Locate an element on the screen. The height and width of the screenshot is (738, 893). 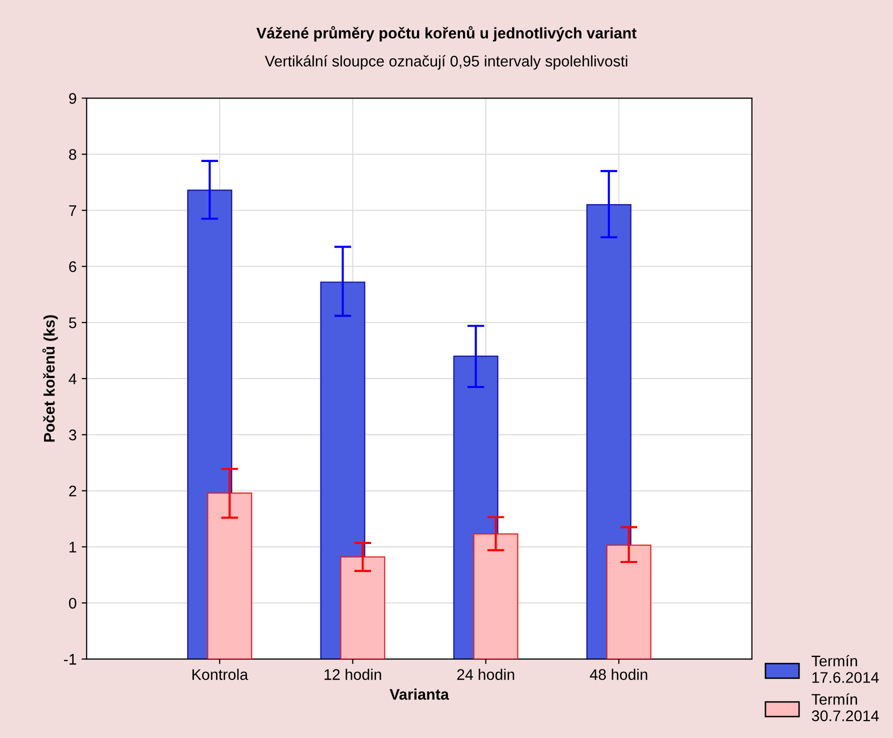
y-tick-label: 3 is located at coordinates (72, 435).